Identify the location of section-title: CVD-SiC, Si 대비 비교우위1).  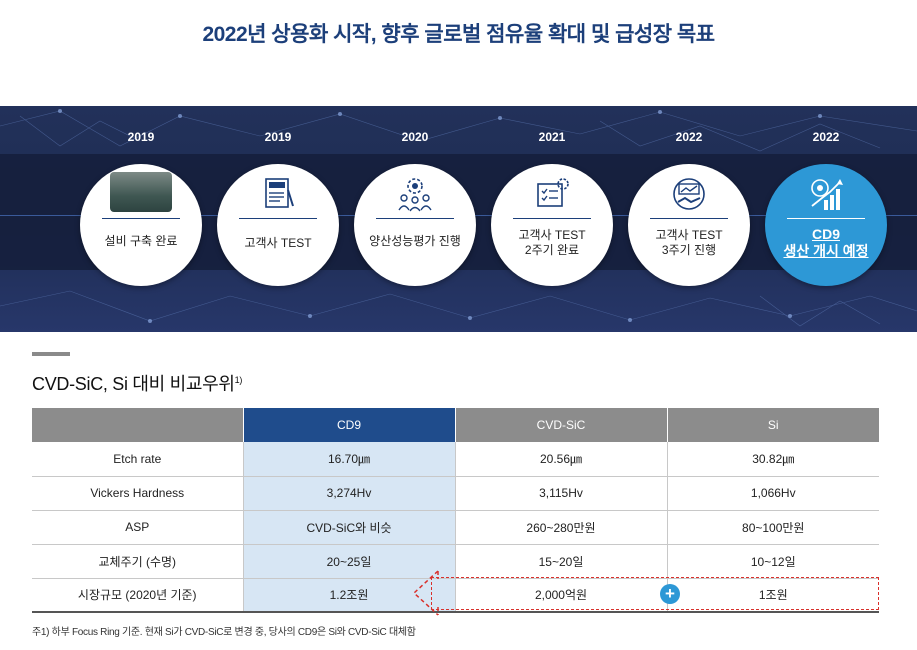
(137, 384).